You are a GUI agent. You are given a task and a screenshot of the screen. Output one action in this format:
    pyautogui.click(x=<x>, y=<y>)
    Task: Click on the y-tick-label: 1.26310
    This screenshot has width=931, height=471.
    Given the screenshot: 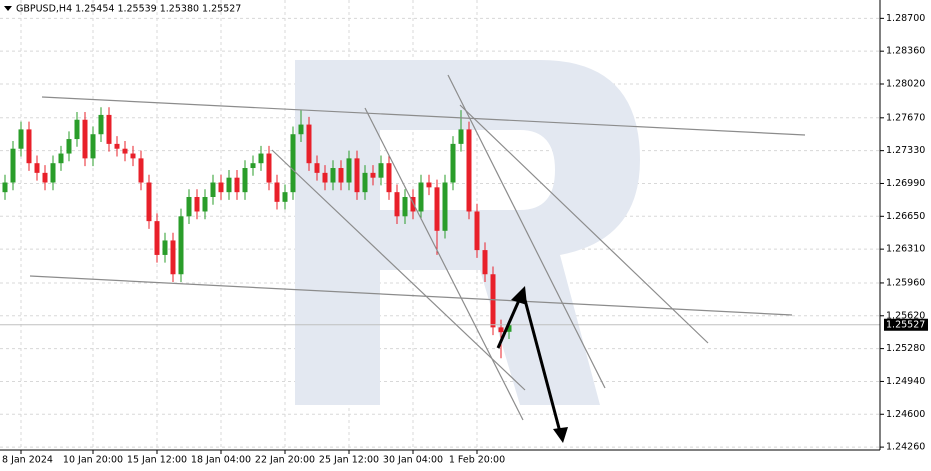 What is the action you would take?
    pyautogui.click(x=905, y=249)
    